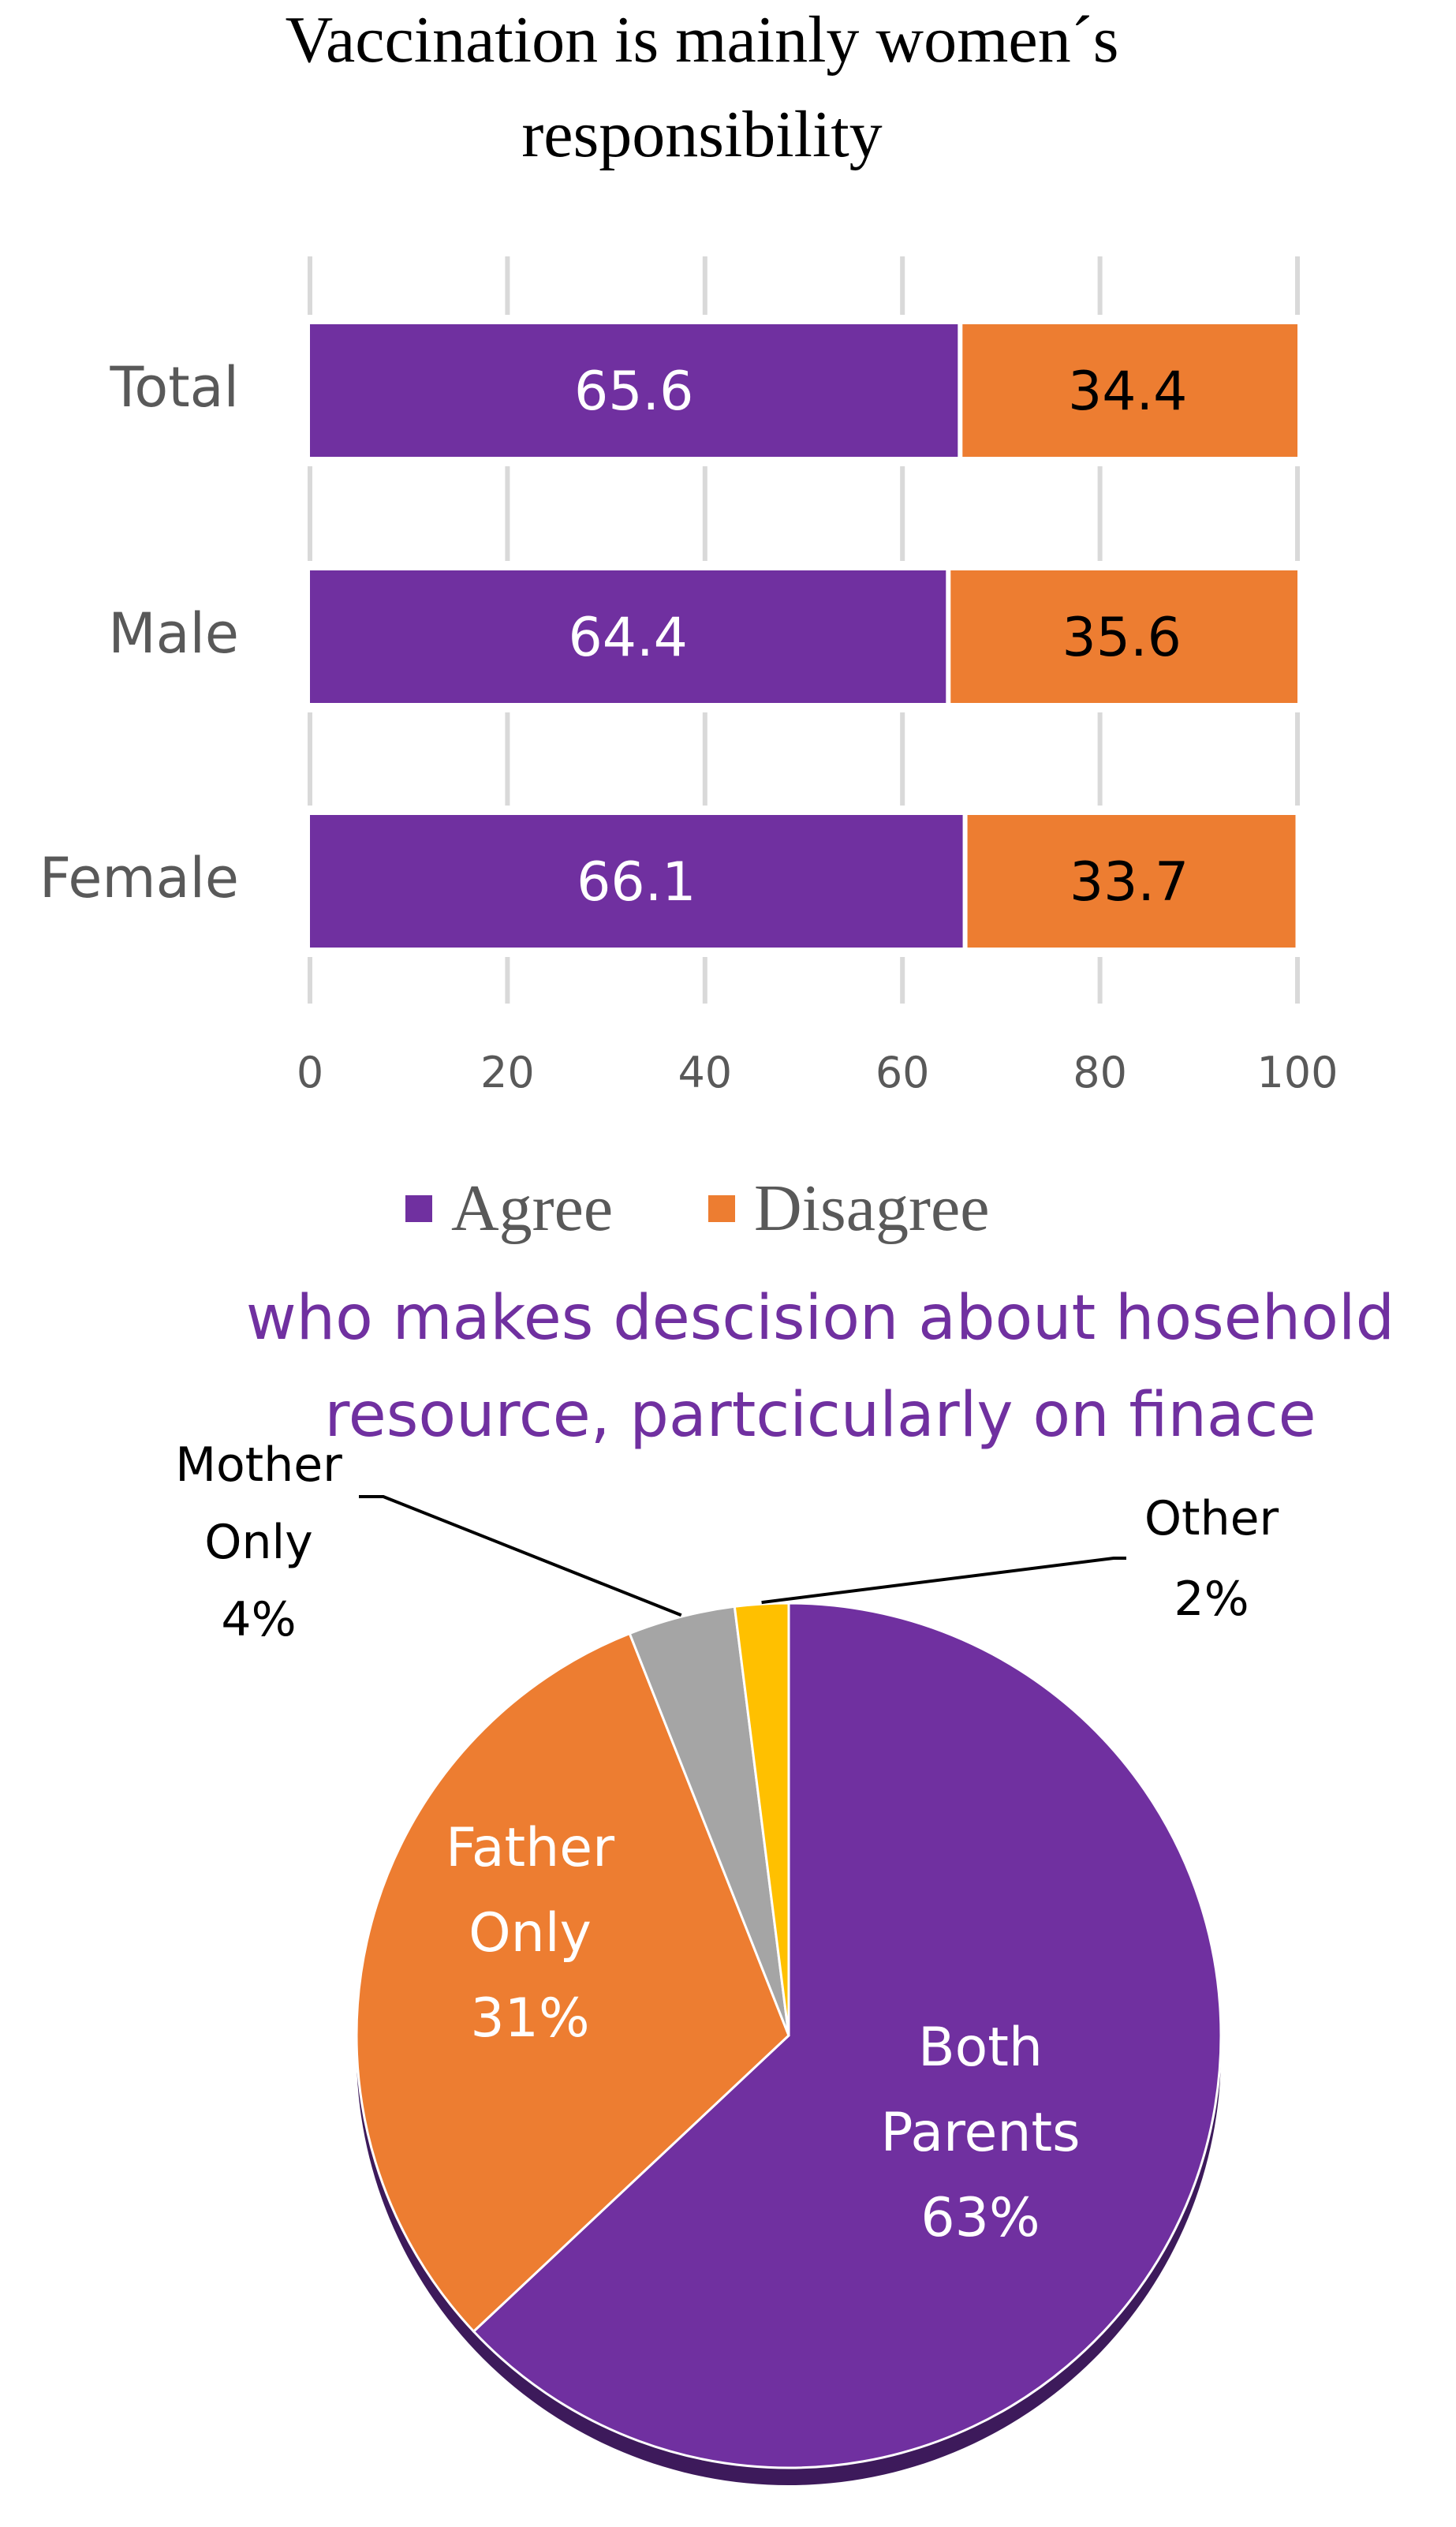  I want to click on x-tick-label: 20, so click(507, 1073).